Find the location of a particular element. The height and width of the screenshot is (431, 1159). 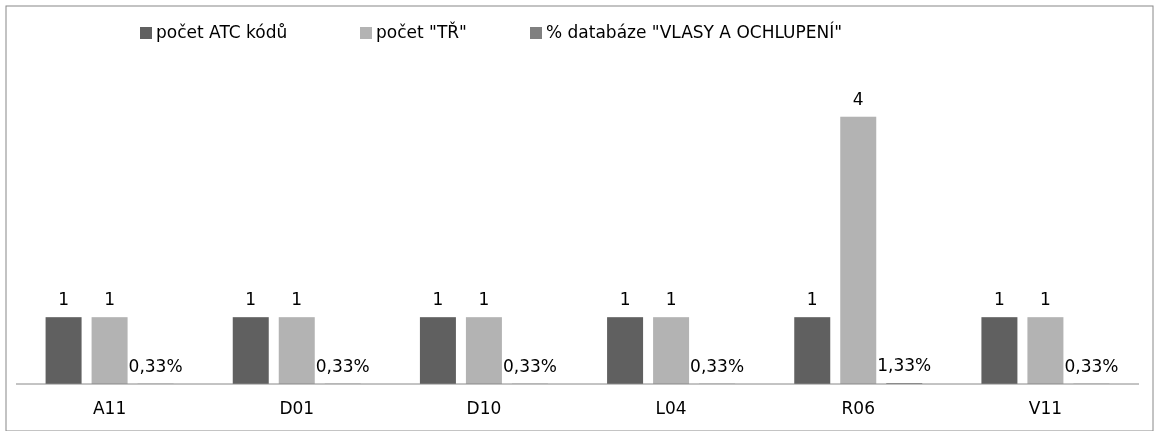

x-tick-label: L04 is located at coordinates (671, 408).